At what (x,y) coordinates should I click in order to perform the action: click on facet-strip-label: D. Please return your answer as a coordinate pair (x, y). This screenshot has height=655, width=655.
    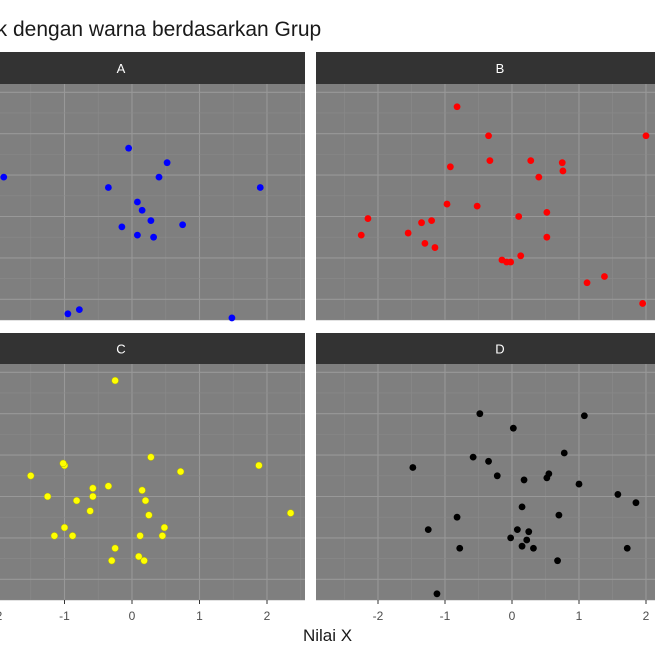
    Looking at the image, I should click on (499, 349).